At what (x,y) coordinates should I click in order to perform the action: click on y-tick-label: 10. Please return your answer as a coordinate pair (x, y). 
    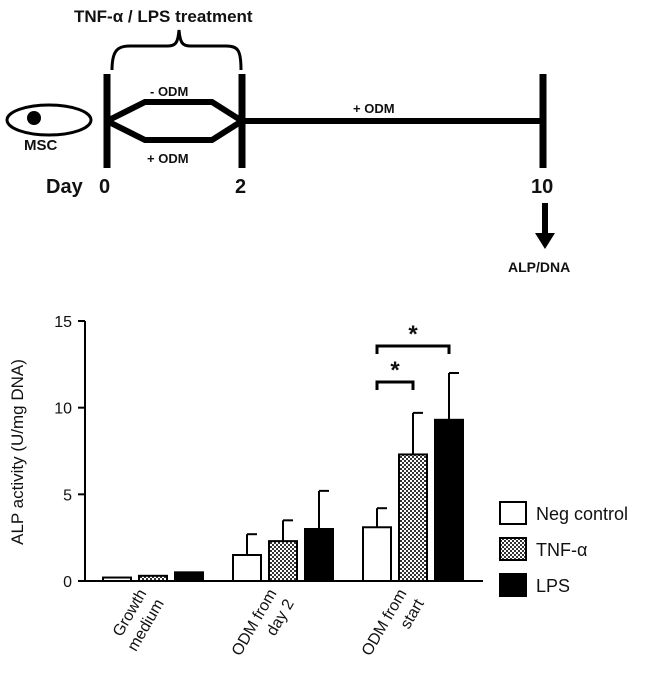
    Looking at the image, I should click on (63, 409).